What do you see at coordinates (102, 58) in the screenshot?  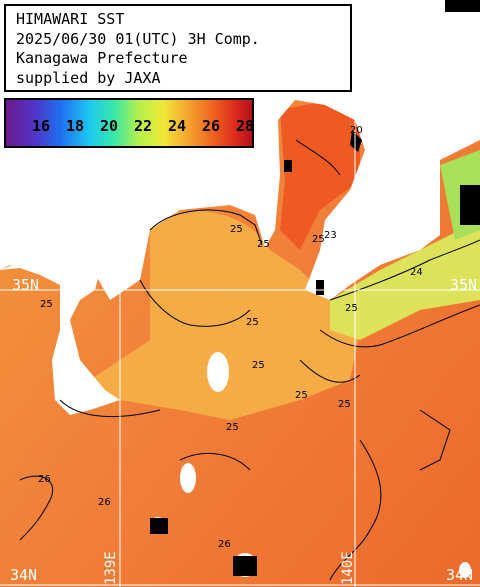 I see `title-line-3: Kanagawa Prefecture` at bounding box center [102, 58].